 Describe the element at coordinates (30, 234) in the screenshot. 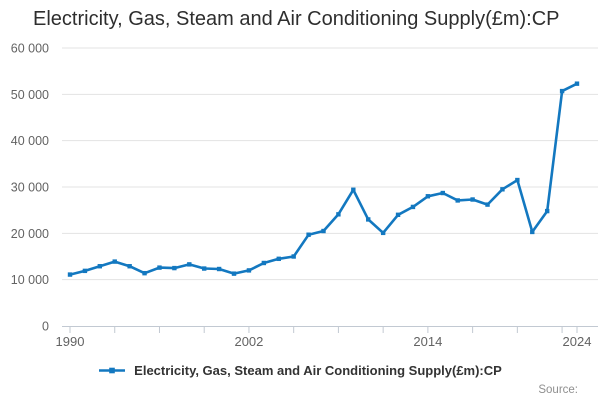

I see `y-axis-tick-label: 20 000` at that location.